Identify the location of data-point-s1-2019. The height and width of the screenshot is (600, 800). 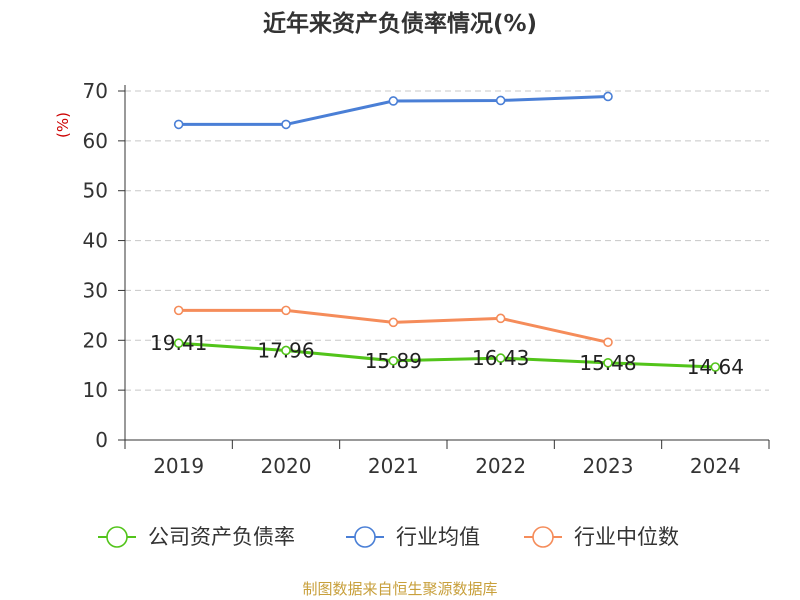
(178, 124).